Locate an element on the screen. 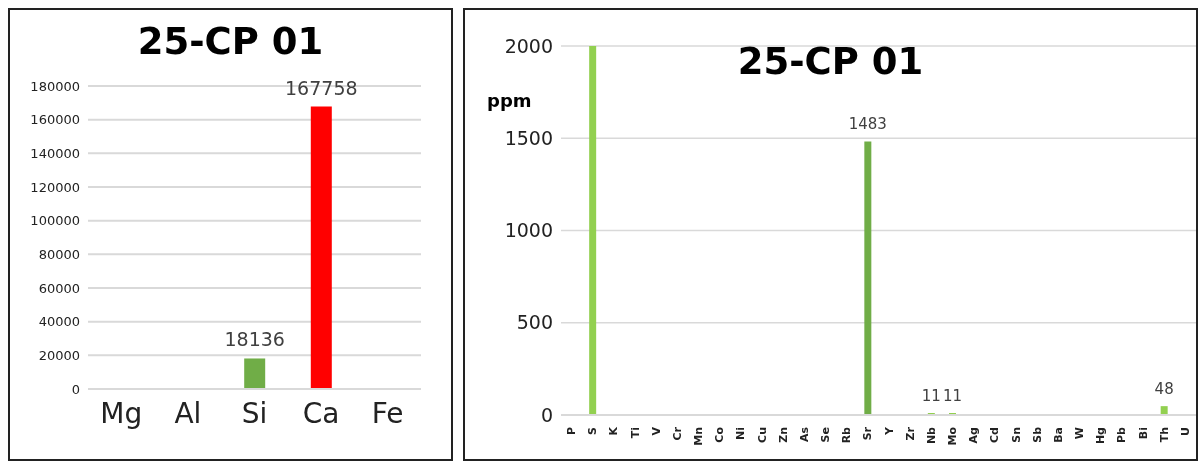  x-tick-label: Th is located at coordinates (1164, 435).